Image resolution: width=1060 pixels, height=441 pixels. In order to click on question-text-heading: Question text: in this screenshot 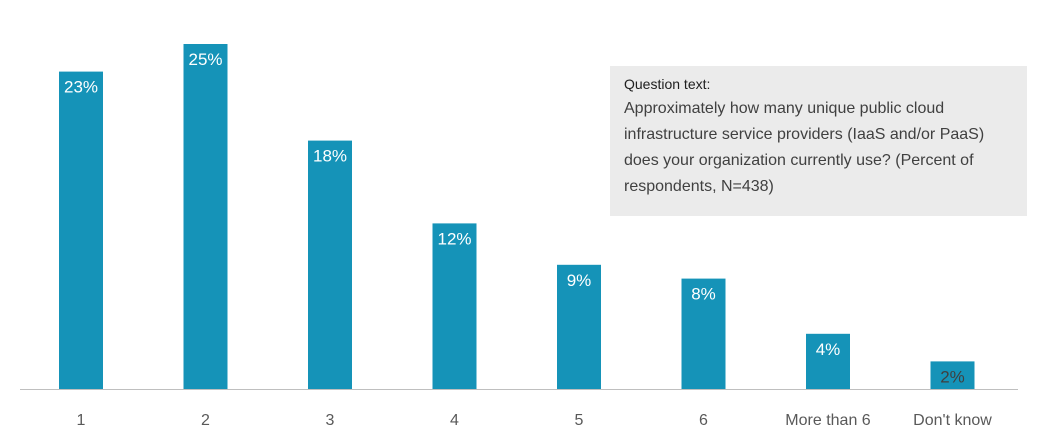, I will do `click(667, 84)`.